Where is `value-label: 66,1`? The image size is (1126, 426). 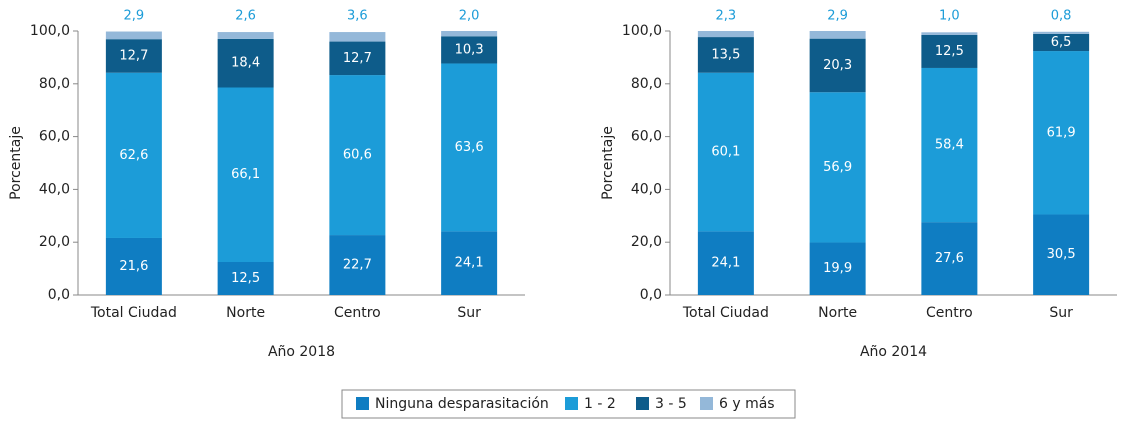 value-label: 66,1 is located at coordinates (245, 174).